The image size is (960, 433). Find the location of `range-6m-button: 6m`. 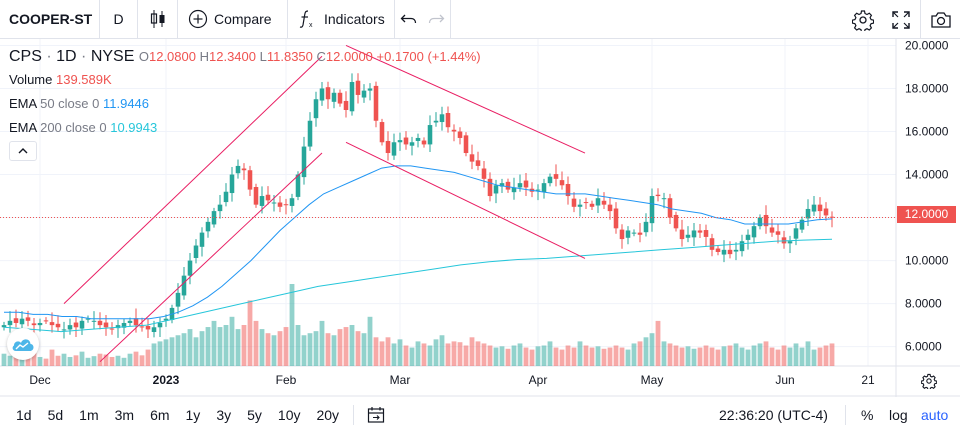

range-6m-button: 6m is located at coordinates (160, 415).